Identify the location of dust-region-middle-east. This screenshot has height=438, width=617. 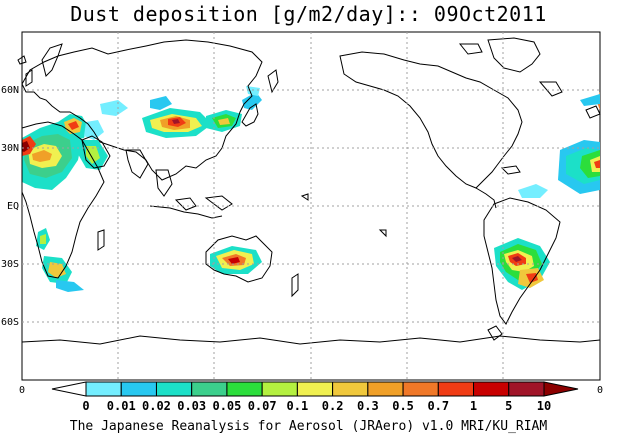
(81, 127).